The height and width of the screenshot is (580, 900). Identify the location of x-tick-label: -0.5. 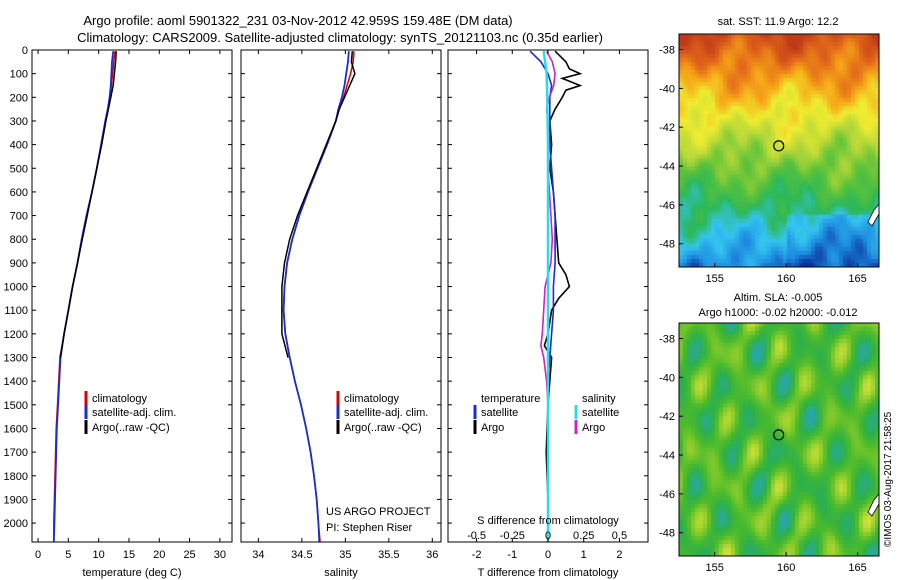
(476, 536).